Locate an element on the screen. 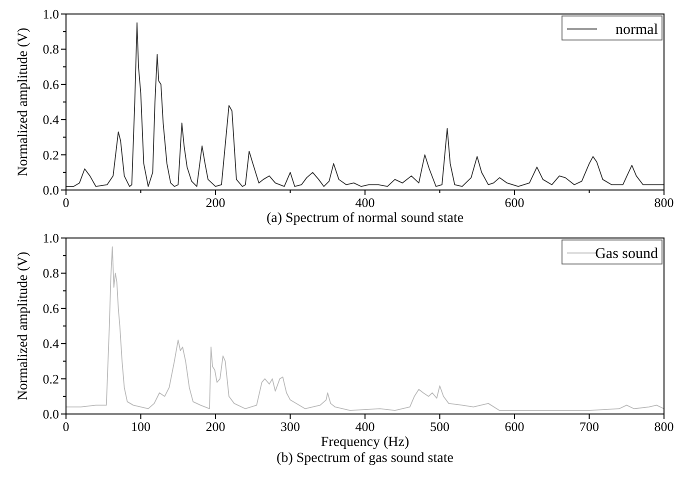 This screenshot has height=489, width=688. legend-label: Gas sound is located at coordinates (626, 254).